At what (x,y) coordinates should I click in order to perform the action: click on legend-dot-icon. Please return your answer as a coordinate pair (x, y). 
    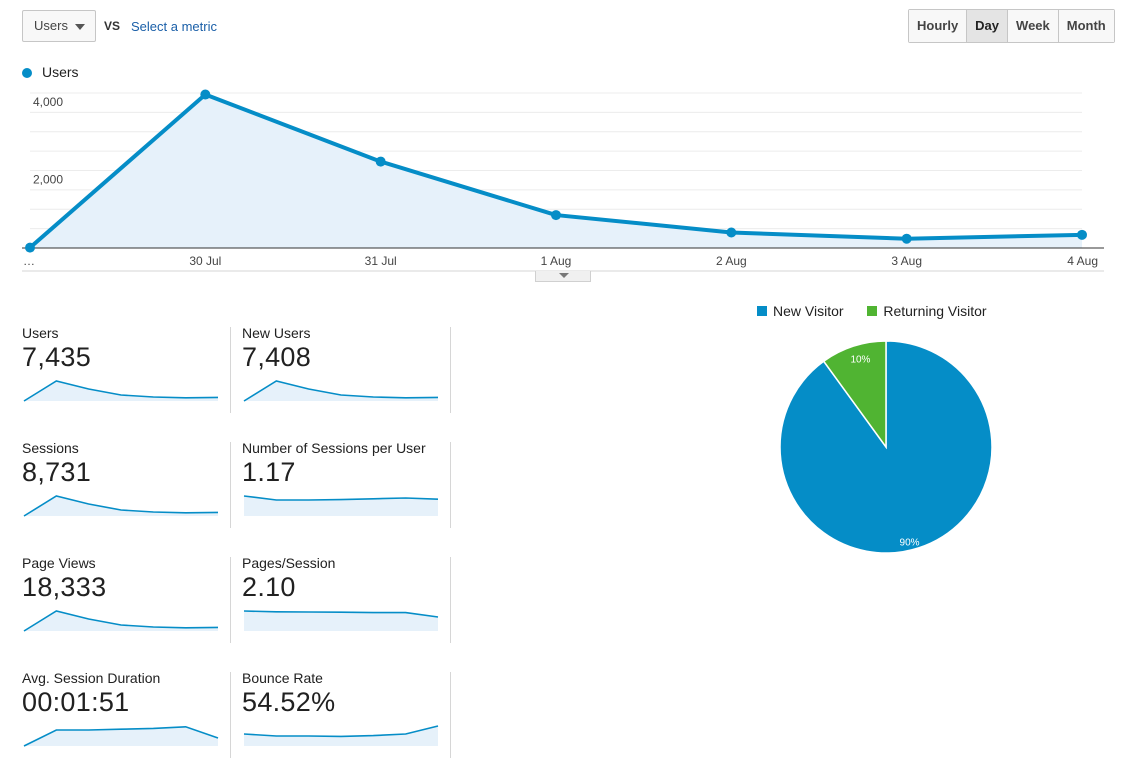
    Looking at the image, I should click on (27, 73).